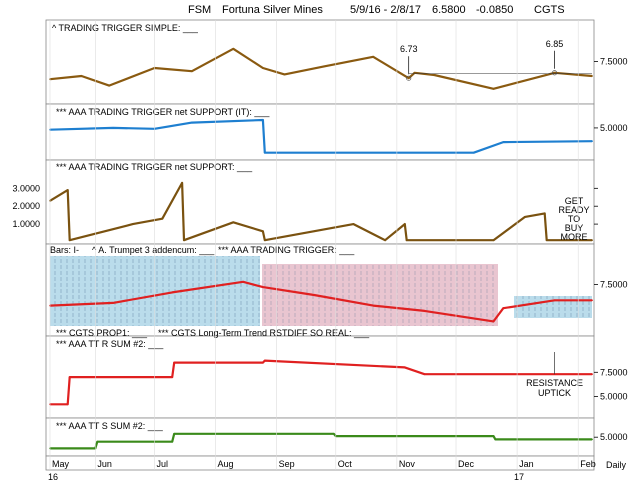 Image resolution: width=640 pixels, height=484 pixels. I want to click on trigger-zones, so click(321, 291).